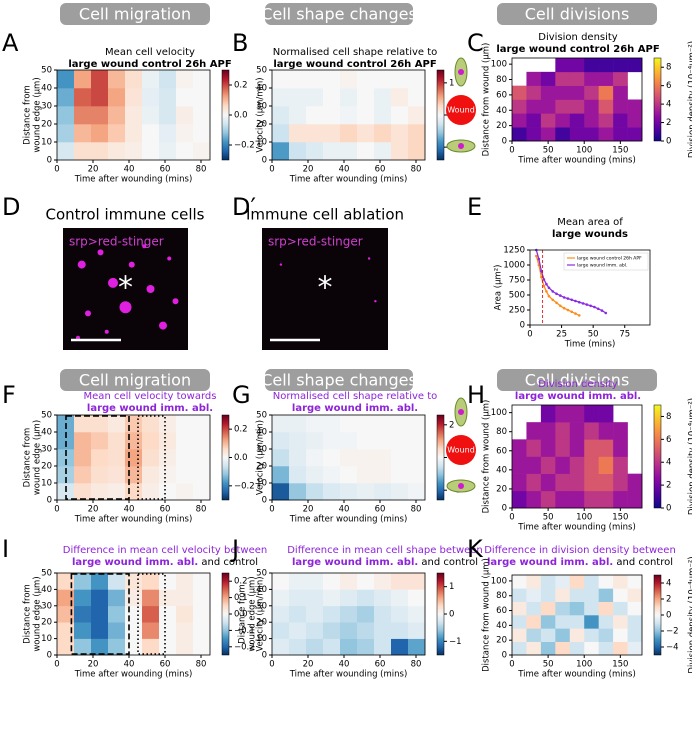 The width and height of the screenshot is (692, 735). What do you see at coordinates (668, 600) in the screenshot?
I see `colorbar-tick-label: 2` at bounding box center [668, 600].